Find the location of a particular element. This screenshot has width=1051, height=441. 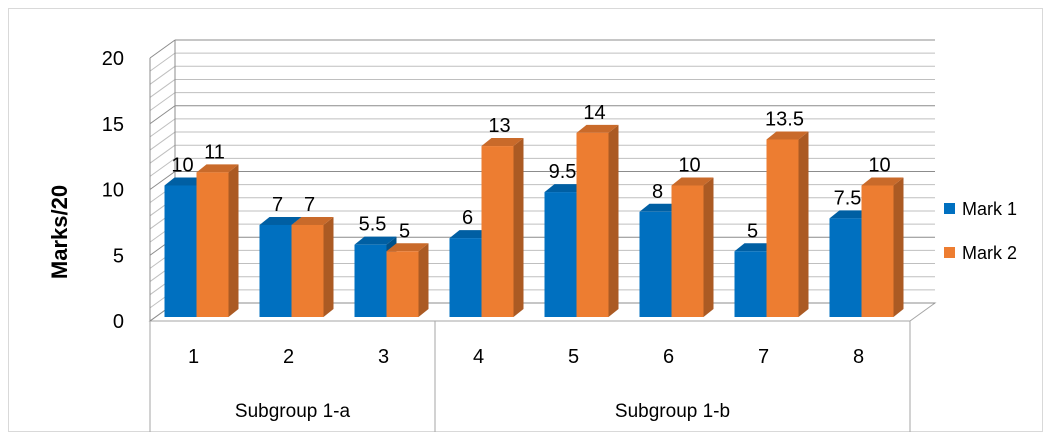

data-label: 13.5 is located at coordinates (784, 119).